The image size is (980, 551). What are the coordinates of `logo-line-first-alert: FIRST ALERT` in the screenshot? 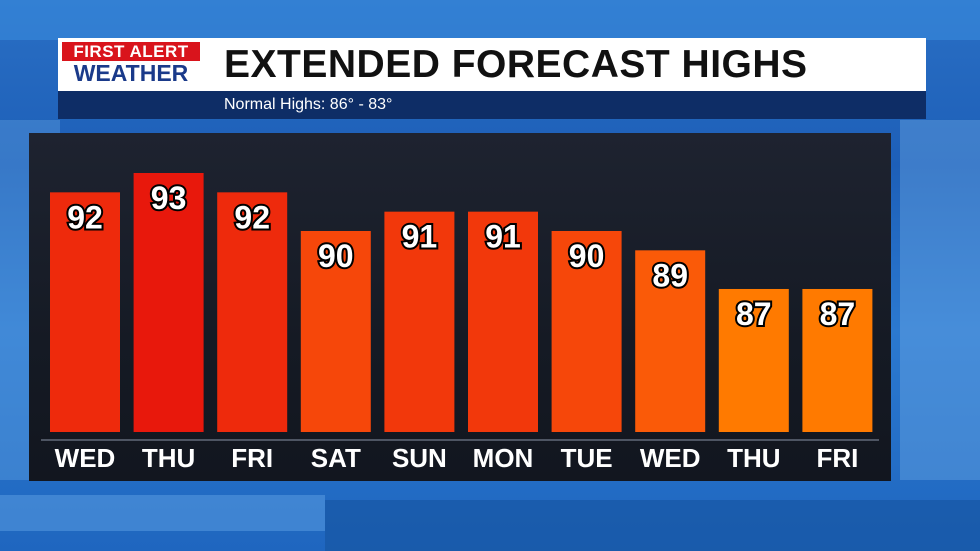 It's located at (131, 51).